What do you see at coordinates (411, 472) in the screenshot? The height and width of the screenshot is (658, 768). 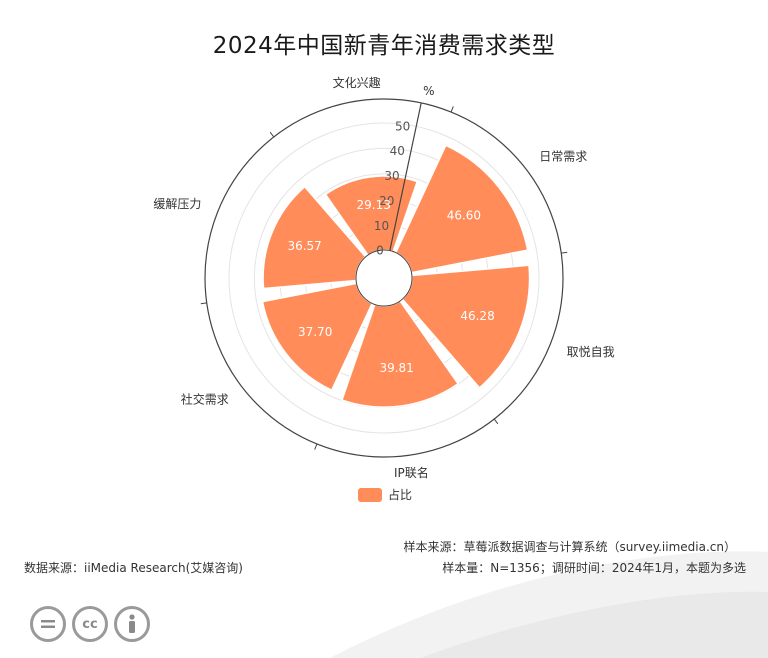 I see `category-label: IP联名` at bounding box center [411, 472].